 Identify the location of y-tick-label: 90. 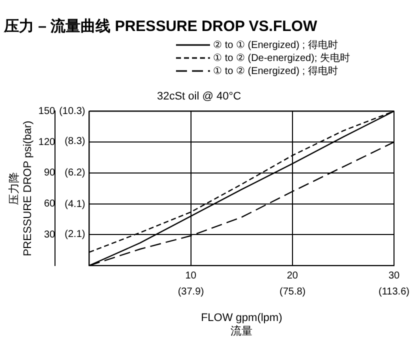
(50, 173).